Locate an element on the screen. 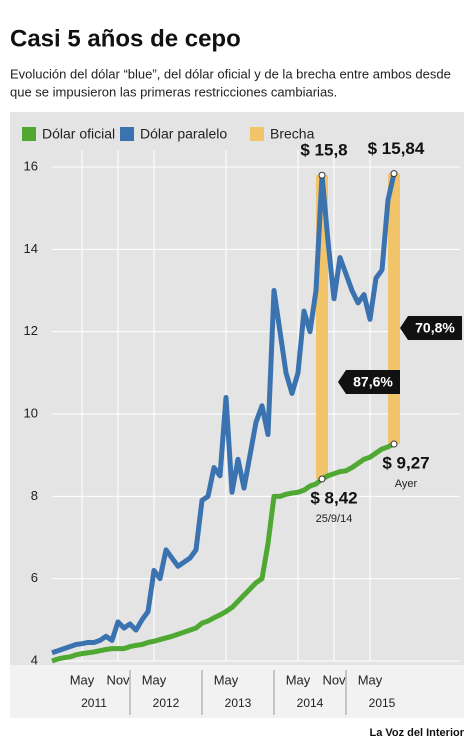 The image size is (474, 749). brecha-bar is located at coordinates (394, 309).